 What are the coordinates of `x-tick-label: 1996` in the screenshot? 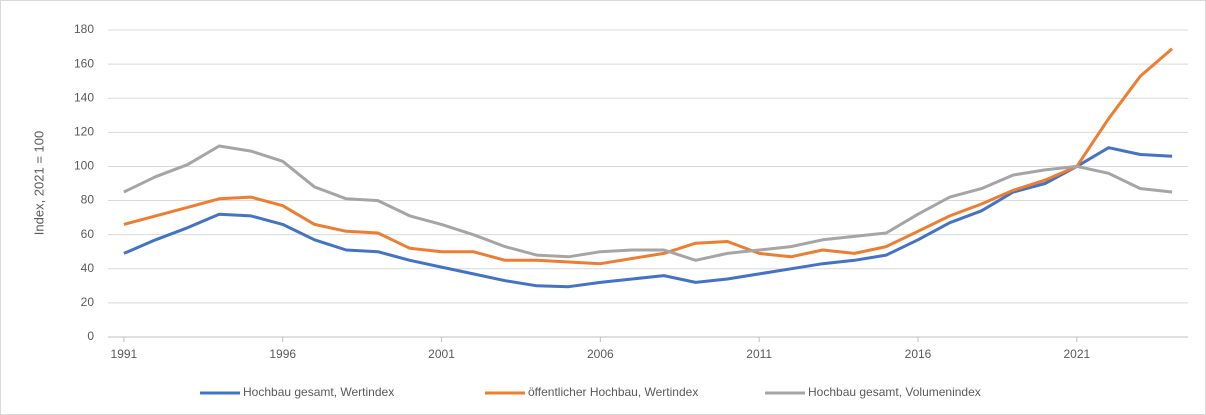 It's located at (282, 354).